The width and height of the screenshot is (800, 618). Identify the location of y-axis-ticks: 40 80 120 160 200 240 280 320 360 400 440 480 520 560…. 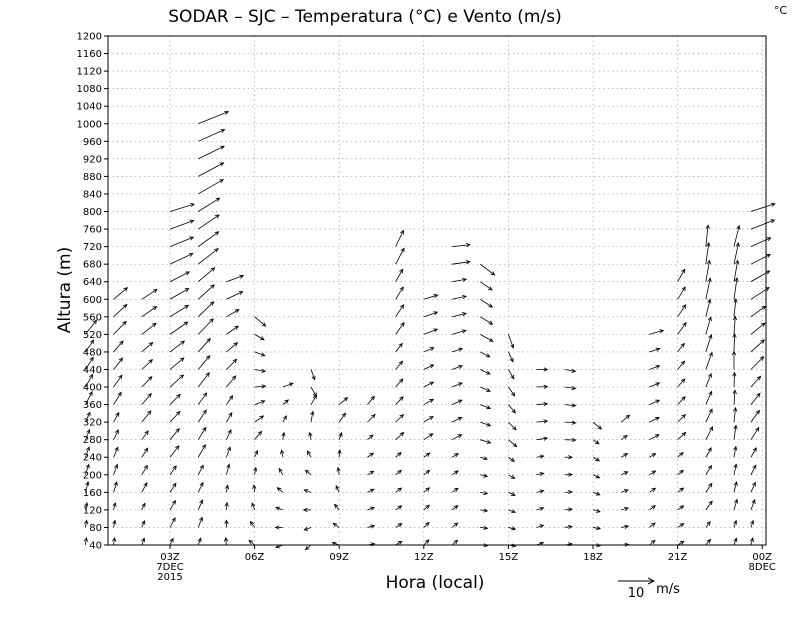
(92, 292).